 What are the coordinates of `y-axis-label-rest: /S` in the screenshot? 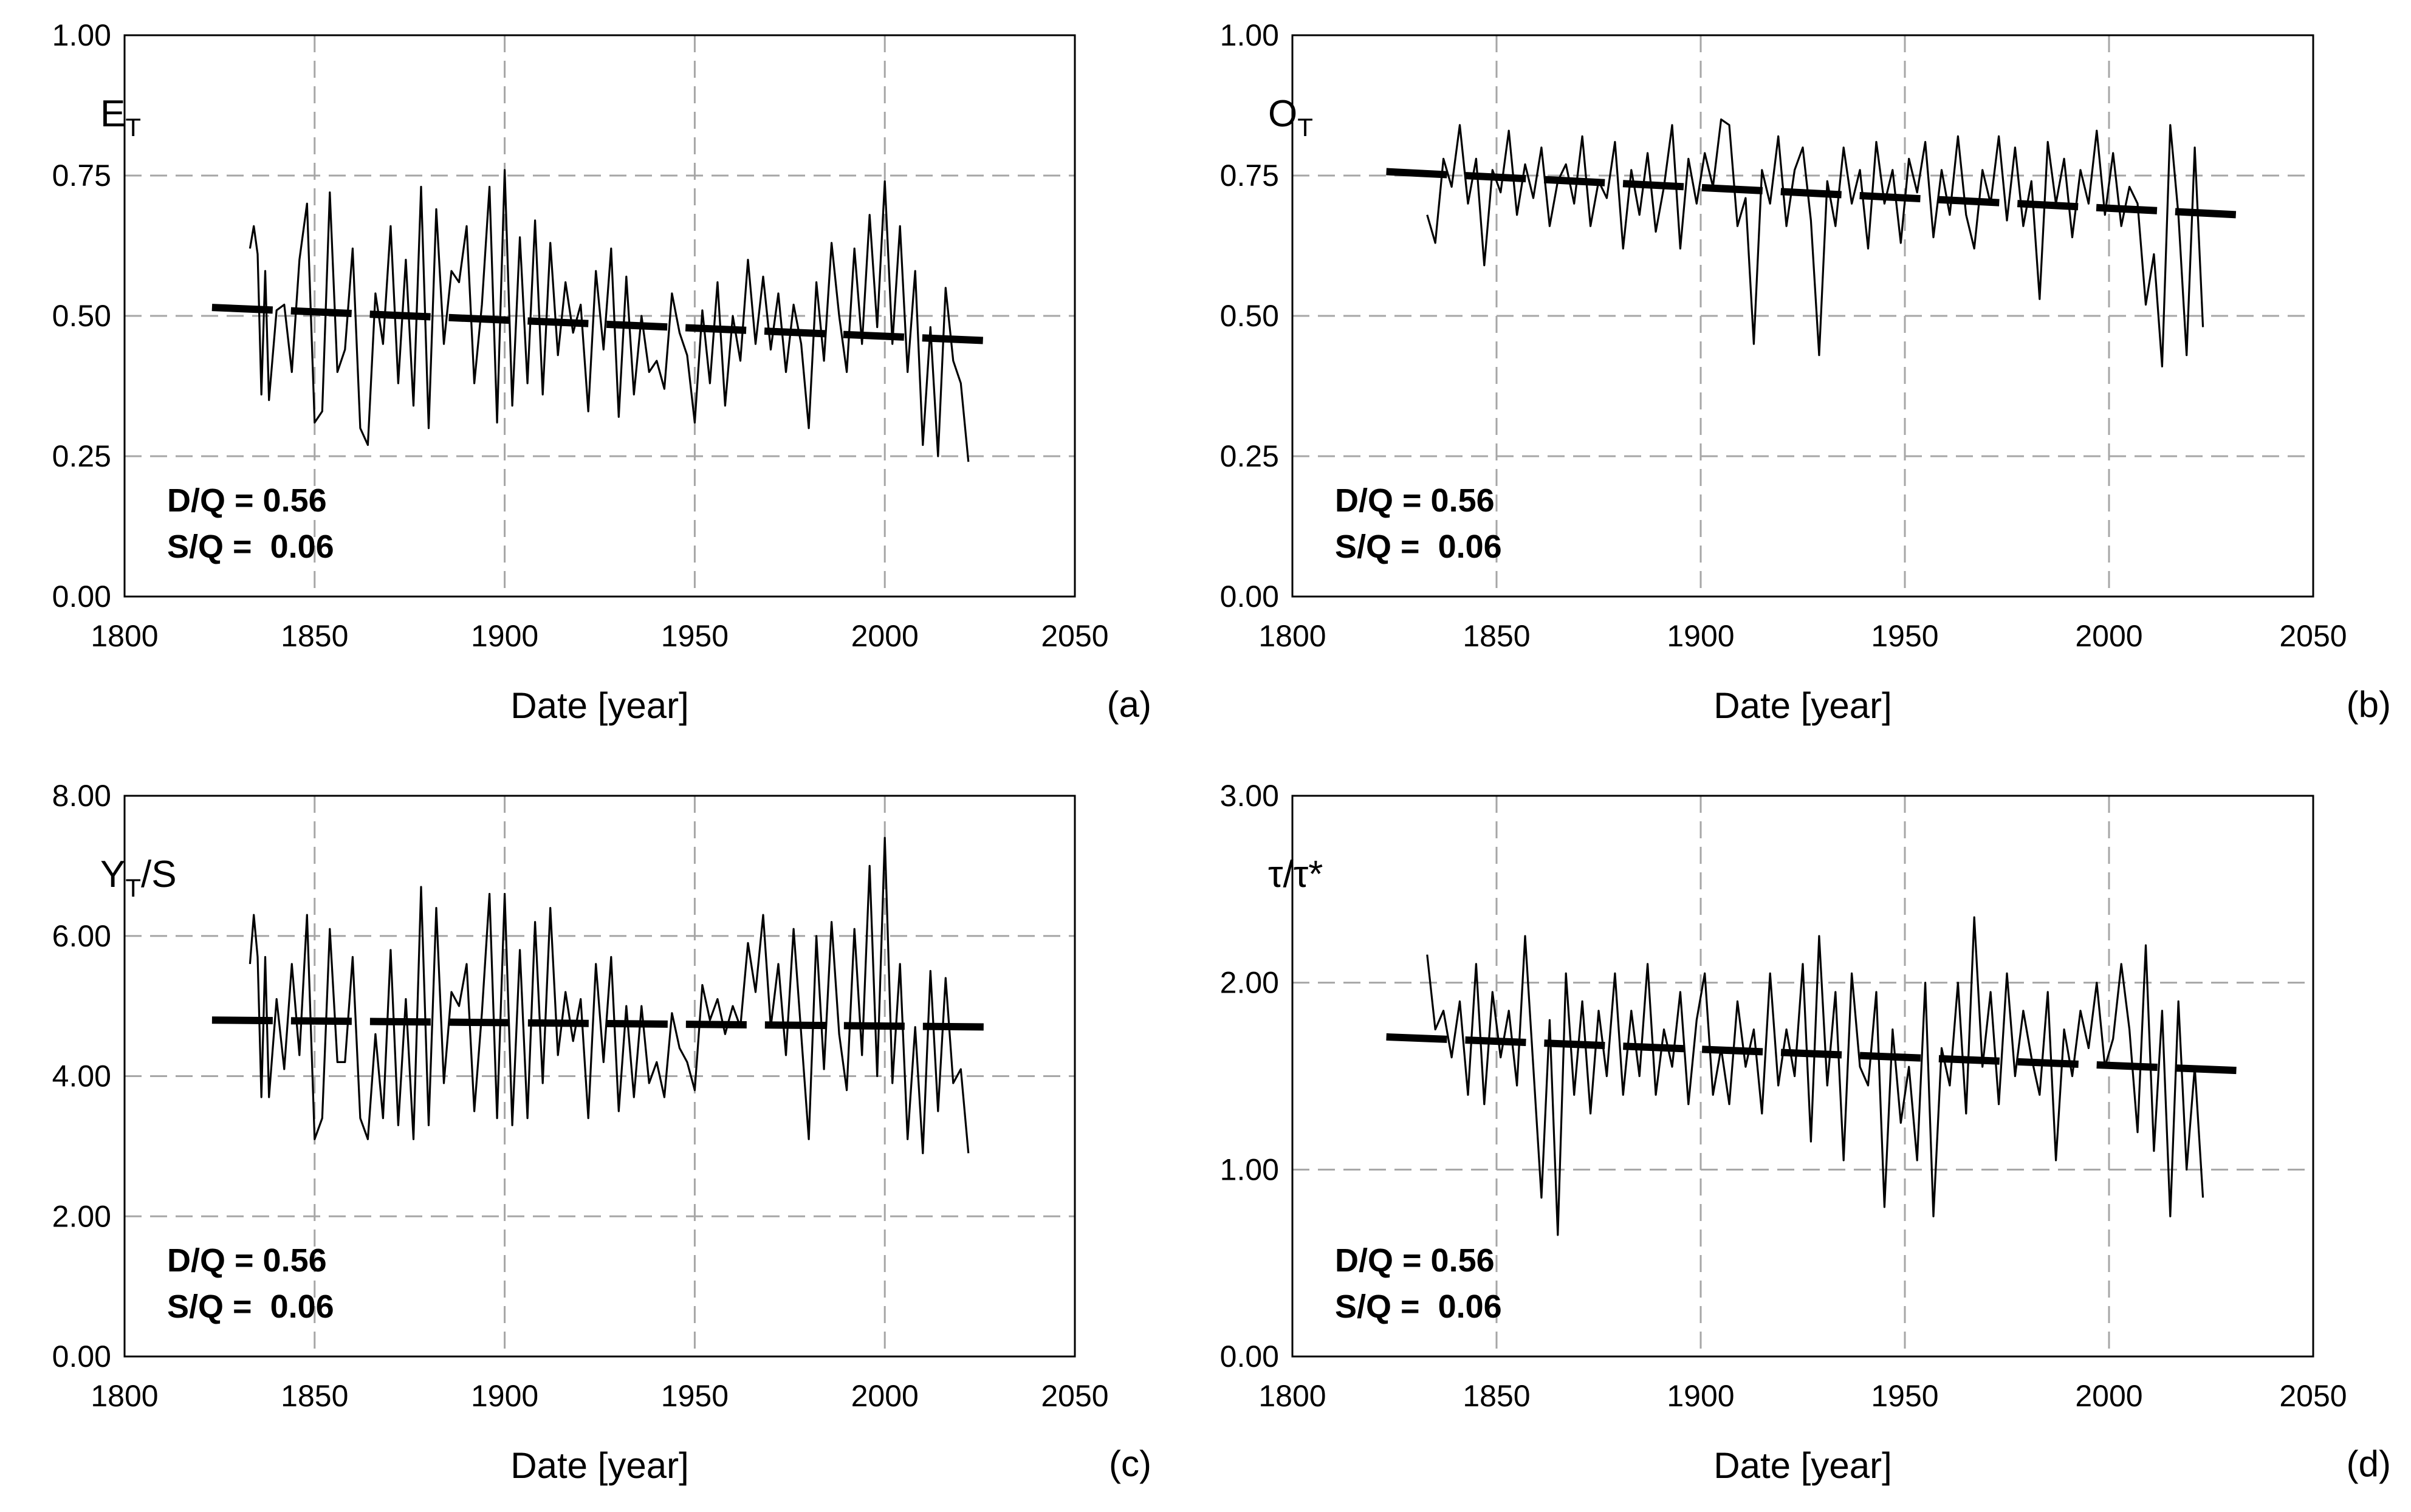 It's located at (159, 874).